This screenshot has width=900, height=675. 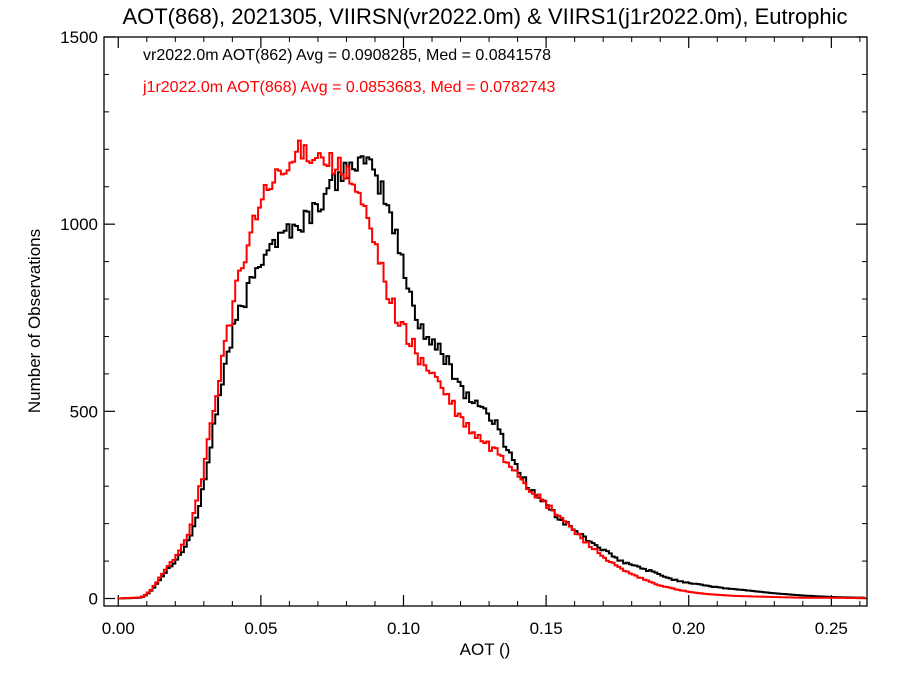 What do you see at coordinates (688, 628) in the screenshot?
I see `x-tick-label: 0.20` at bounding box center [688, 628].